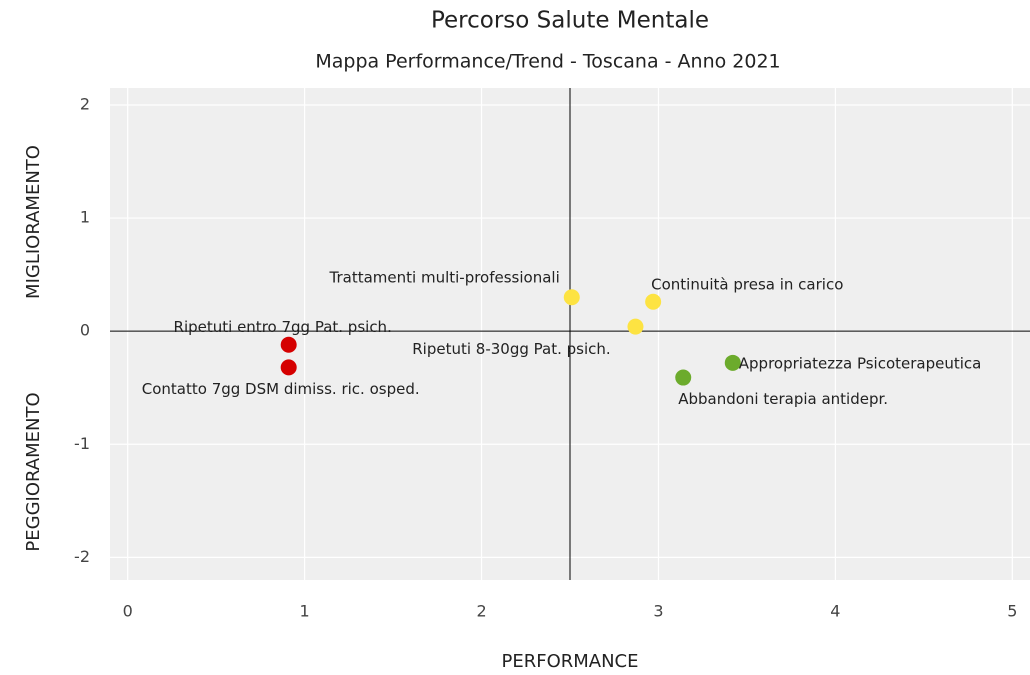 This screenshot has height=675, width=1030. What do you see at coordinates (783, 399) in the screenshot?
I see `point-label: Abbandoni terapia antidepr.` at bounding box center [783, 399].